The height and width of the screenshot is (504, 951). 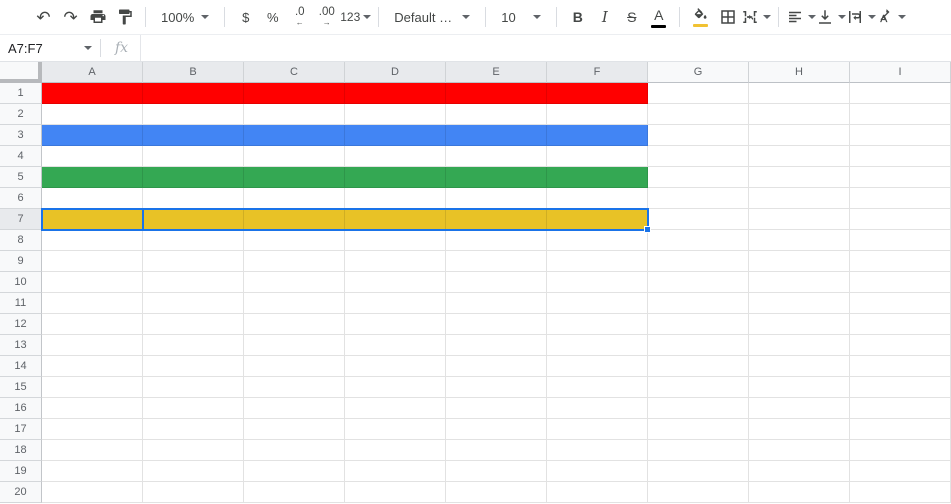 I want to click on cell-C6, so click(x=294, y=198).